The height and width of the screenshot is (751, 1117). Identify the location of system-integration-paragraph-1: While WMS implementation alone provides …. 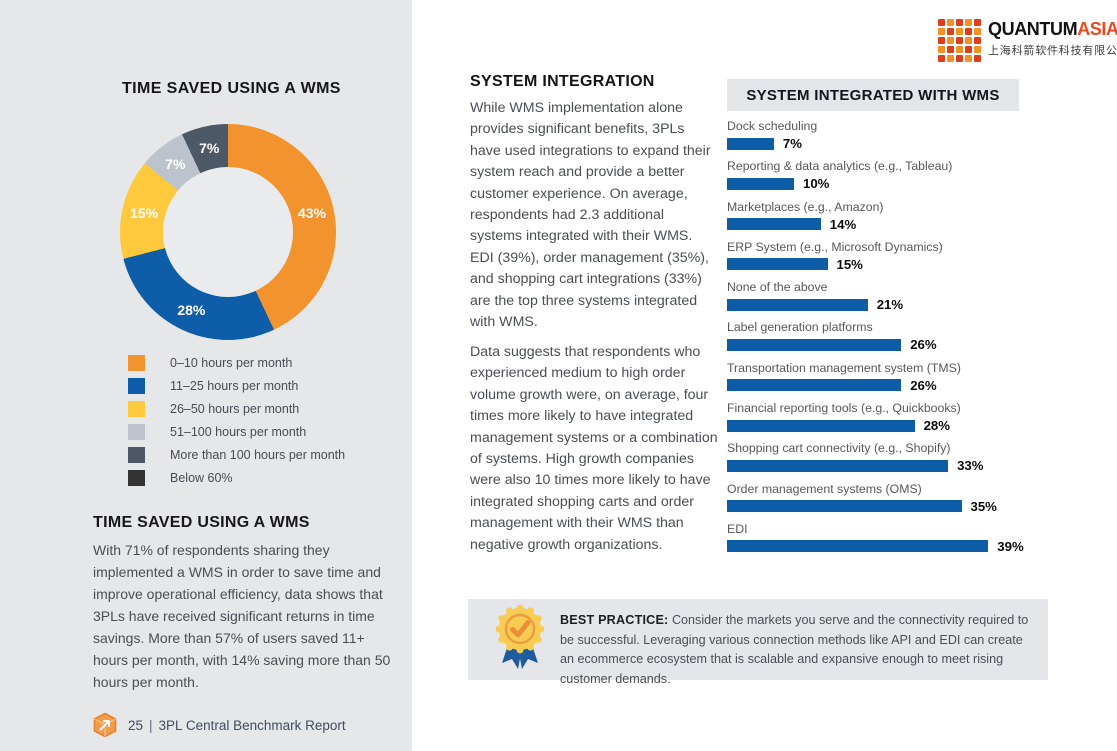
(590, 215).